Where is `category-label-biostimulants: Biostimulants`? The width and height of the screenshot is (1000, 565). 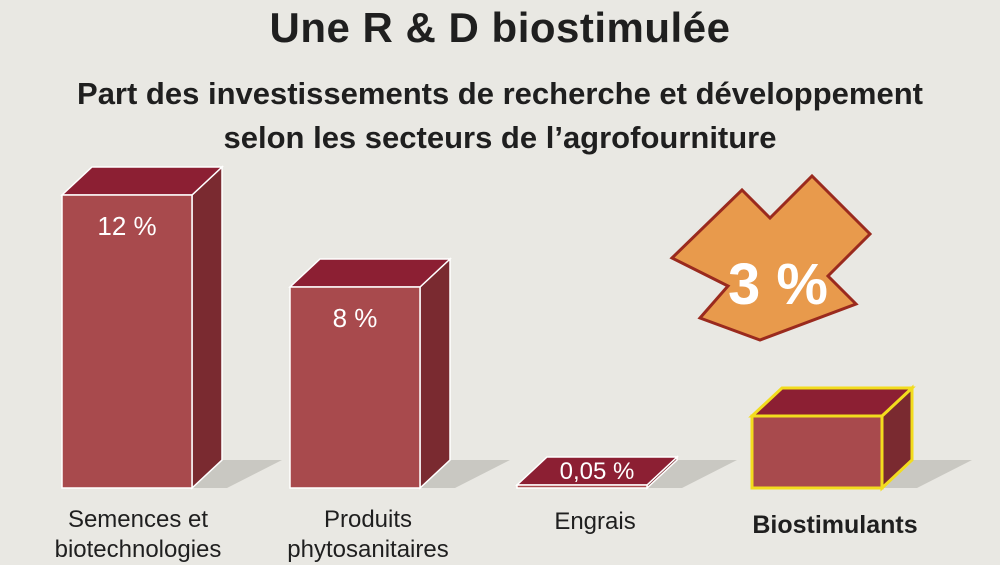
category-label-biostimulants: Biostimulants is located at coordinates (835, 525).